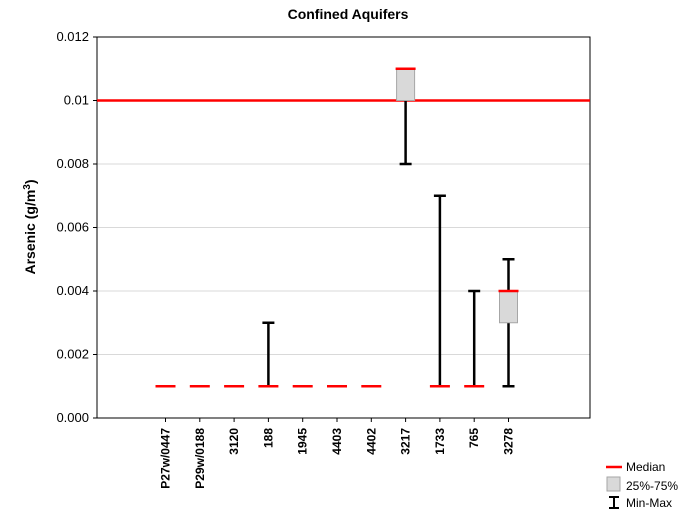 The image size is (694, 518). Describe the element at coordinates (509, 441) in the screenshot. I see `x-tick-label: 3278` at that location.